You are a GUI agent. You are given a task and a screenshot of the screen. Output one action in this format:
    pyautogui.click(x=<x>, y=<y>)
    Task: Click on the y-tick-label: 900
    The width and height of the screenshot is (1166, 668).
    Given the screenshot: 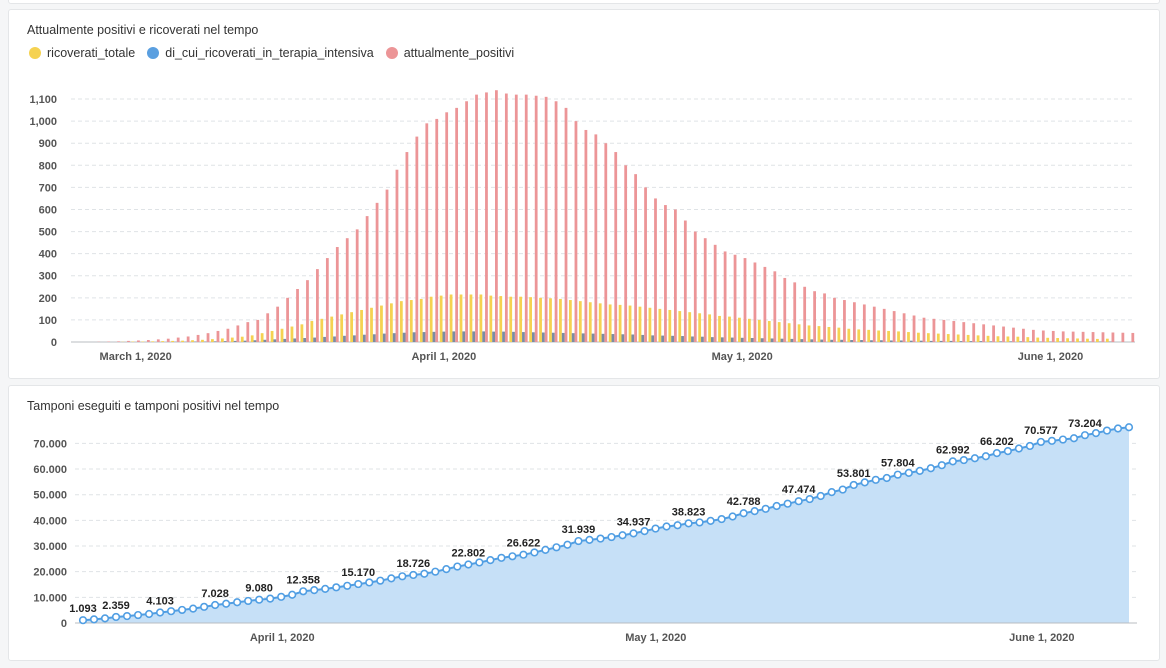 What is the action you would take?
    pyautogui.click(x=48, y=144)
    